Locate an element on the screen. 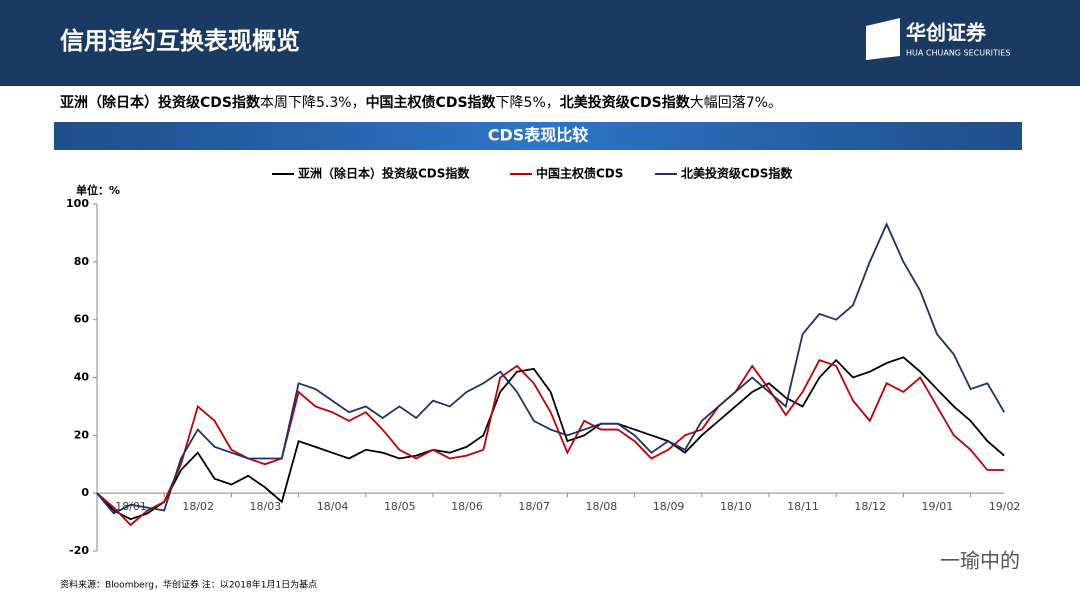 Image resolution: width=1080 pixels, height=612 pixels. header-title: 信用违约互换表现概览 is located at coordinates (180, 41).